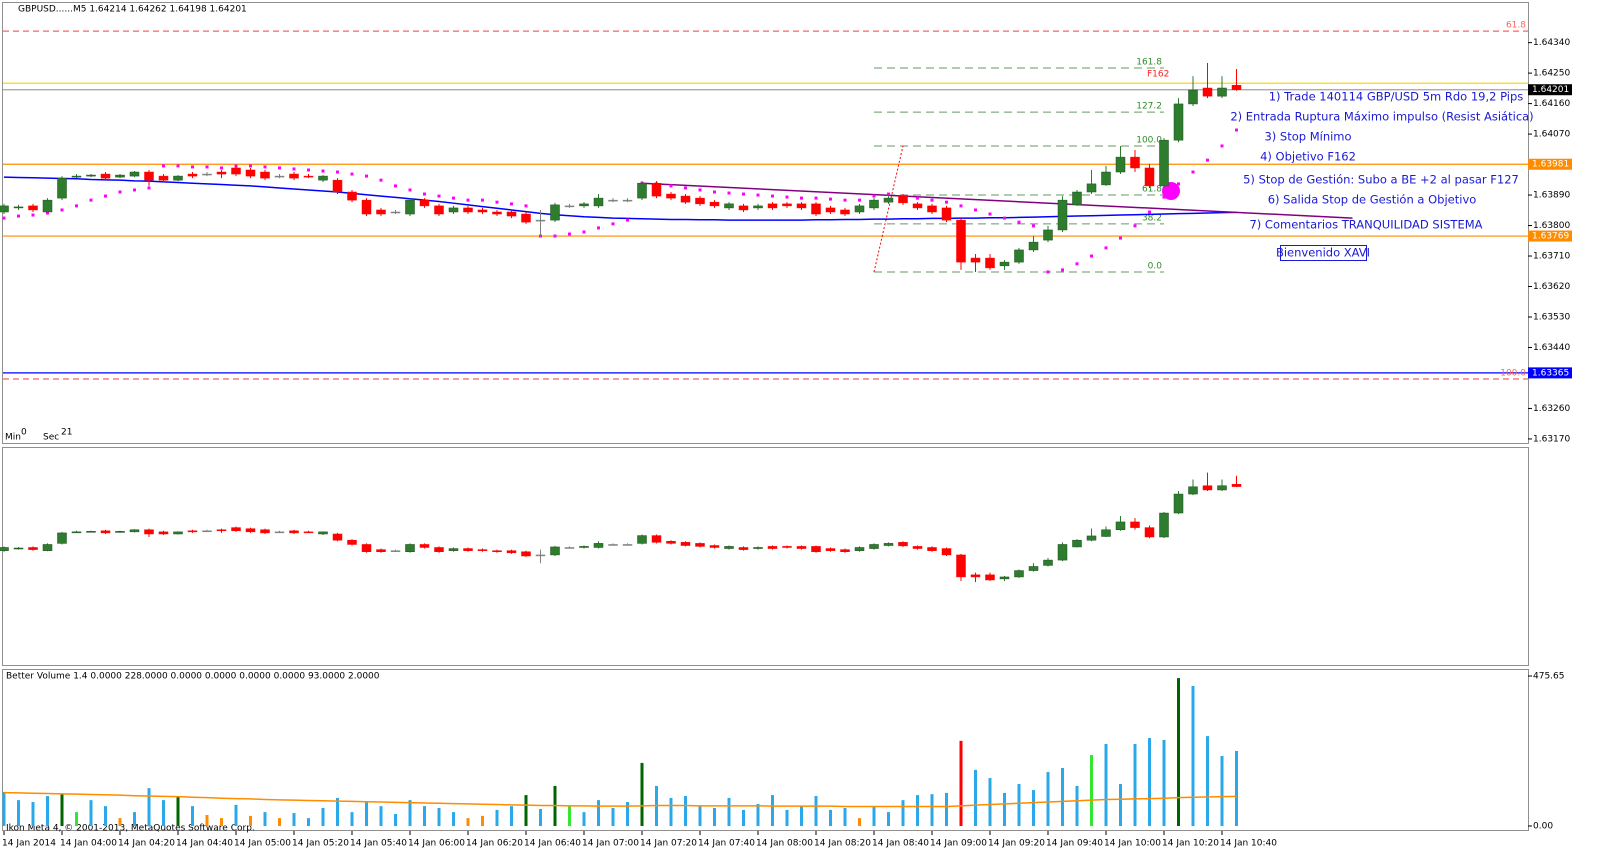  What do you see at coordinates (51, 438) in the screenshot?
I see `timer-sec-label: Sec` at bounding box center [51, 438].